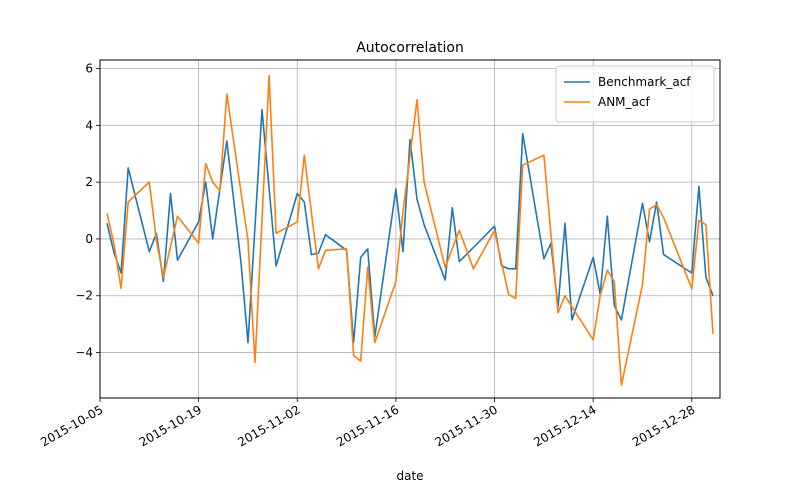 The height and width of the screenshot is (500, 800). Describe the element at coordinates (624, 102) in the screenshot. I see `legend-label: ANM_acf` at that location.